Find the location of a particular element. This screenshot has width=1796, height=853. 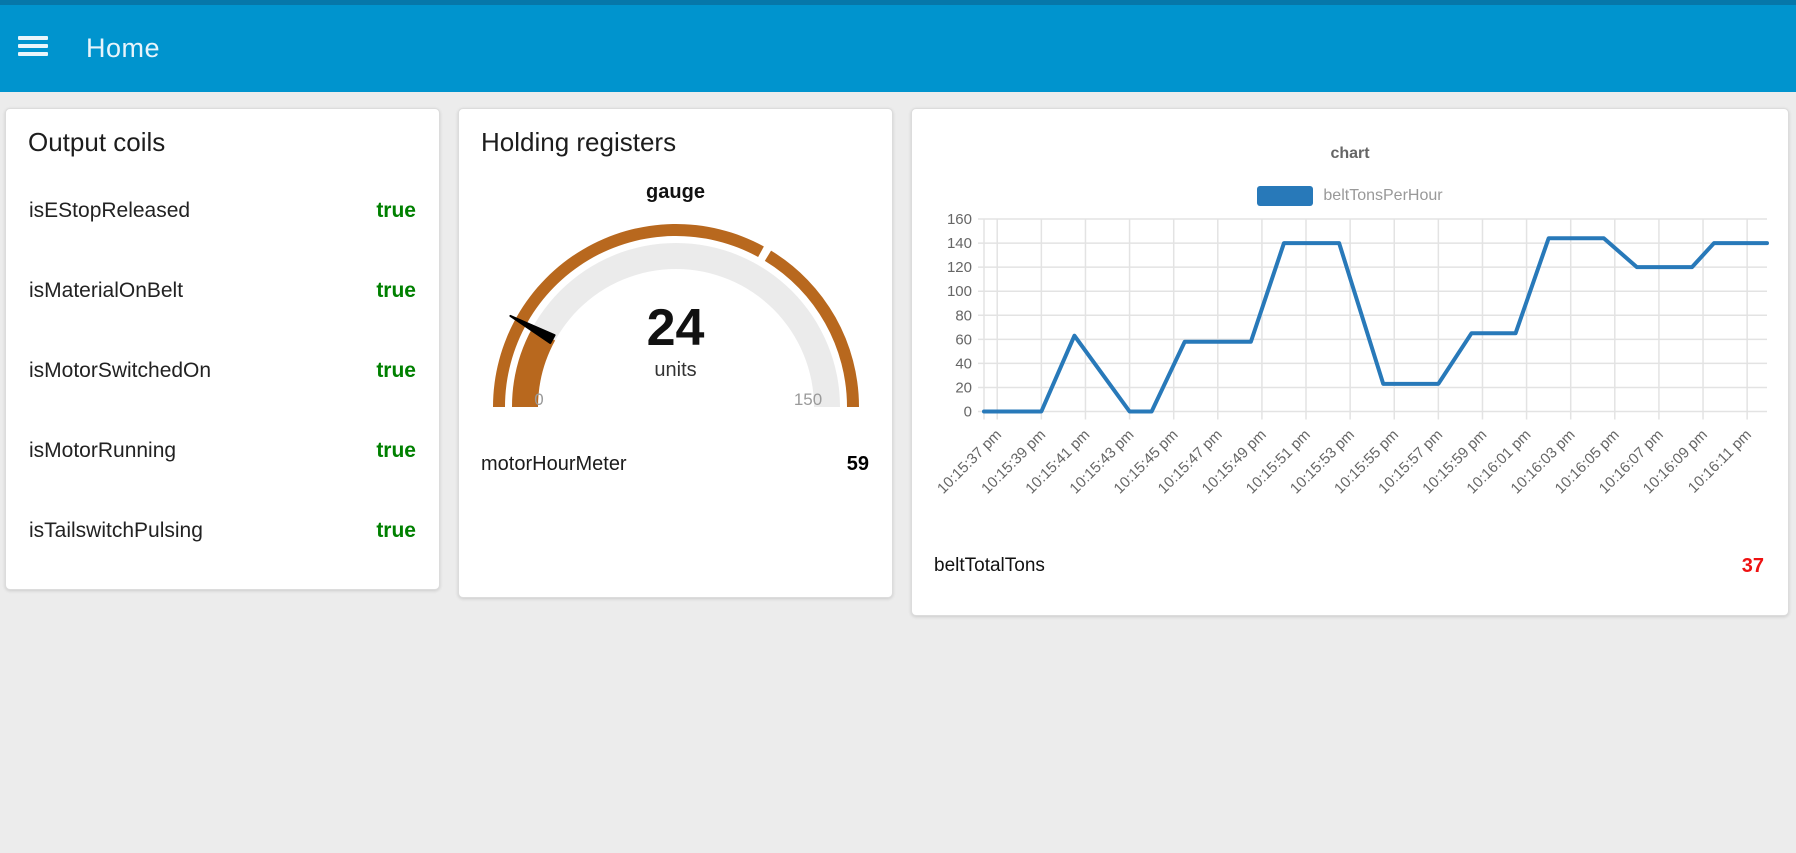

hamburger-menu-icon is located at coordinates (33, 46).